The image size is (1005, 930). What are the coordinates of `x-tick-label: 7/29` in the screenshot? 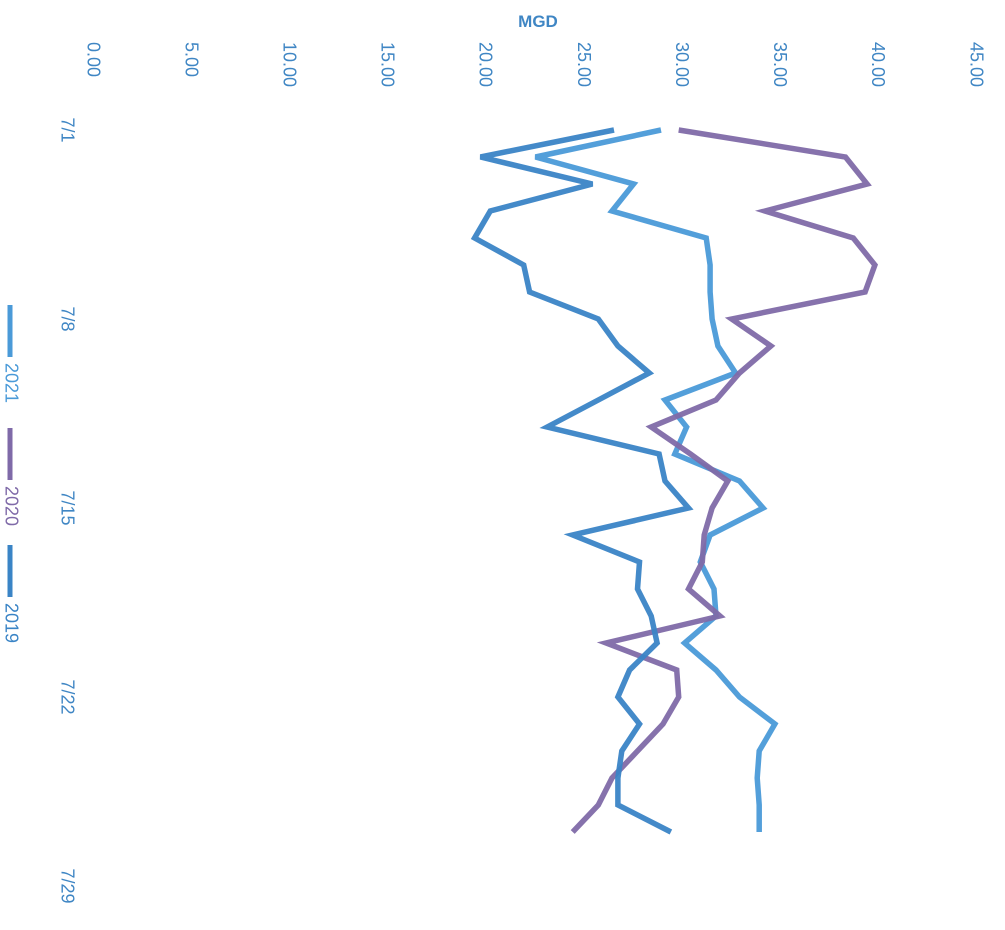 It's located at (67, 885).